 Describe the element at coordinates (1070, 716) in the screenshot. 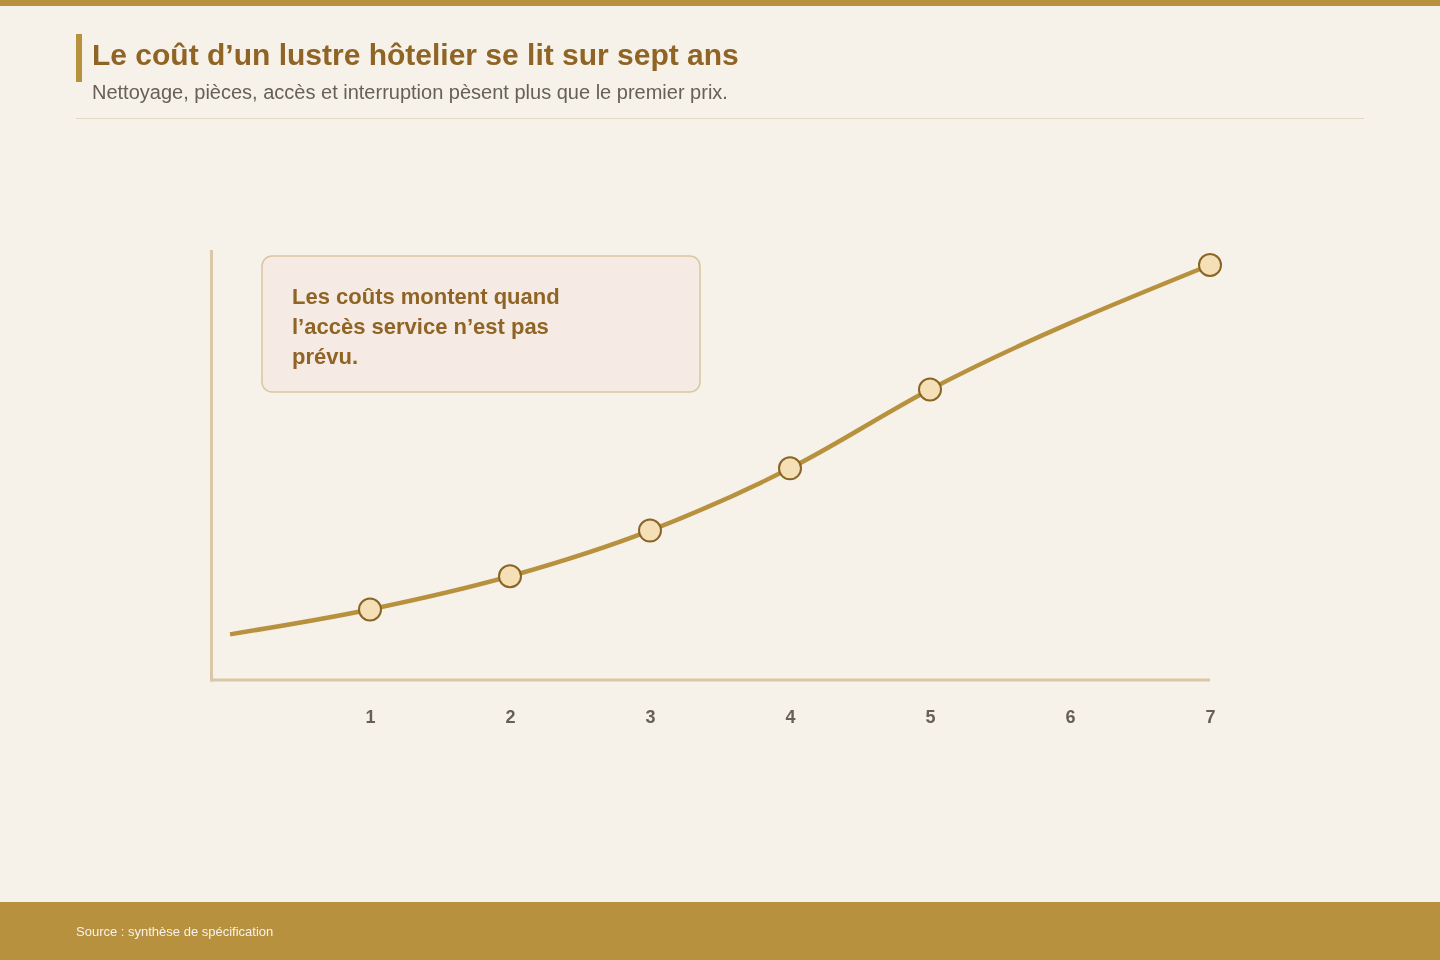

I see `x-tick-label: 6` at that location.